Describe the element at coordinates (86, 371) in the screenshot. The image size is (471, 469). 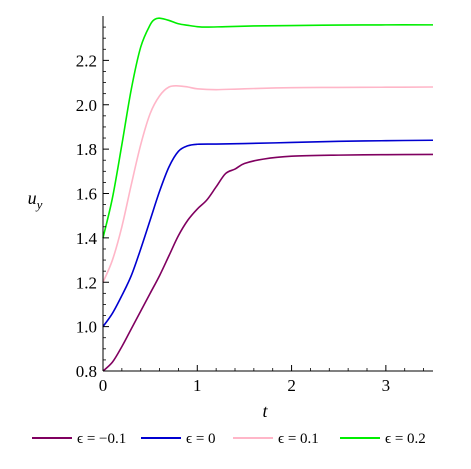
I see `y-tick-label-0: 0.8` at that location.